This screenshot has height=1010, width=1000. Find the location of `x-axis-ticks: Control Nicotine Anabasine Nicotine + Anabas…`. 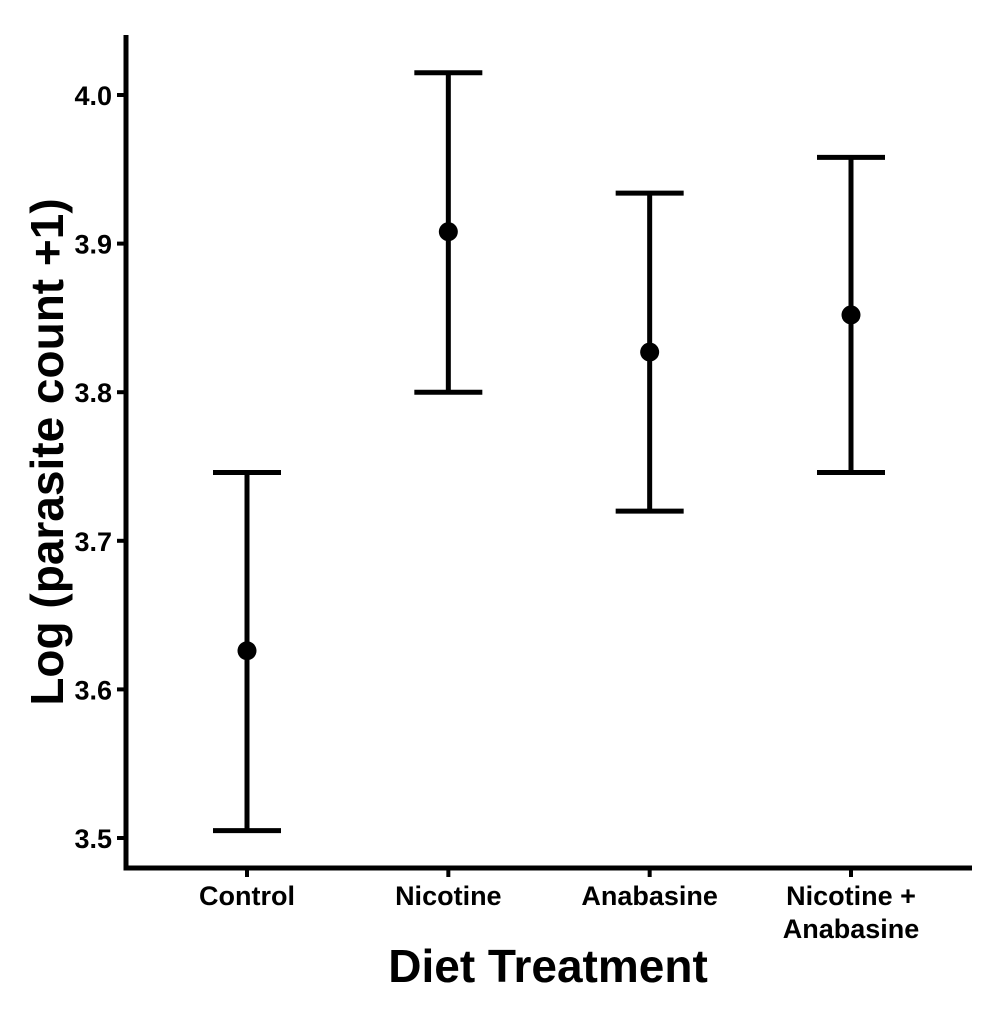

x-axis-ticks: Control Nicotine Anabasine Nicotine + Anabas… is located at coordinates (559, 906).